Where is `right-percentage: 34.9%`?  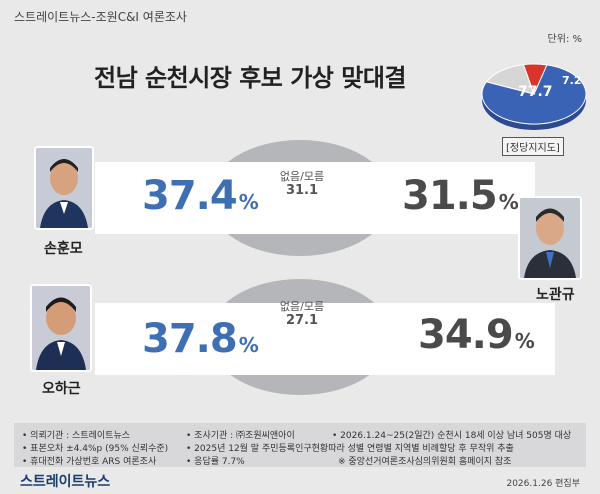 right-percentage: 34.9% is located at coordinates (476, 335).